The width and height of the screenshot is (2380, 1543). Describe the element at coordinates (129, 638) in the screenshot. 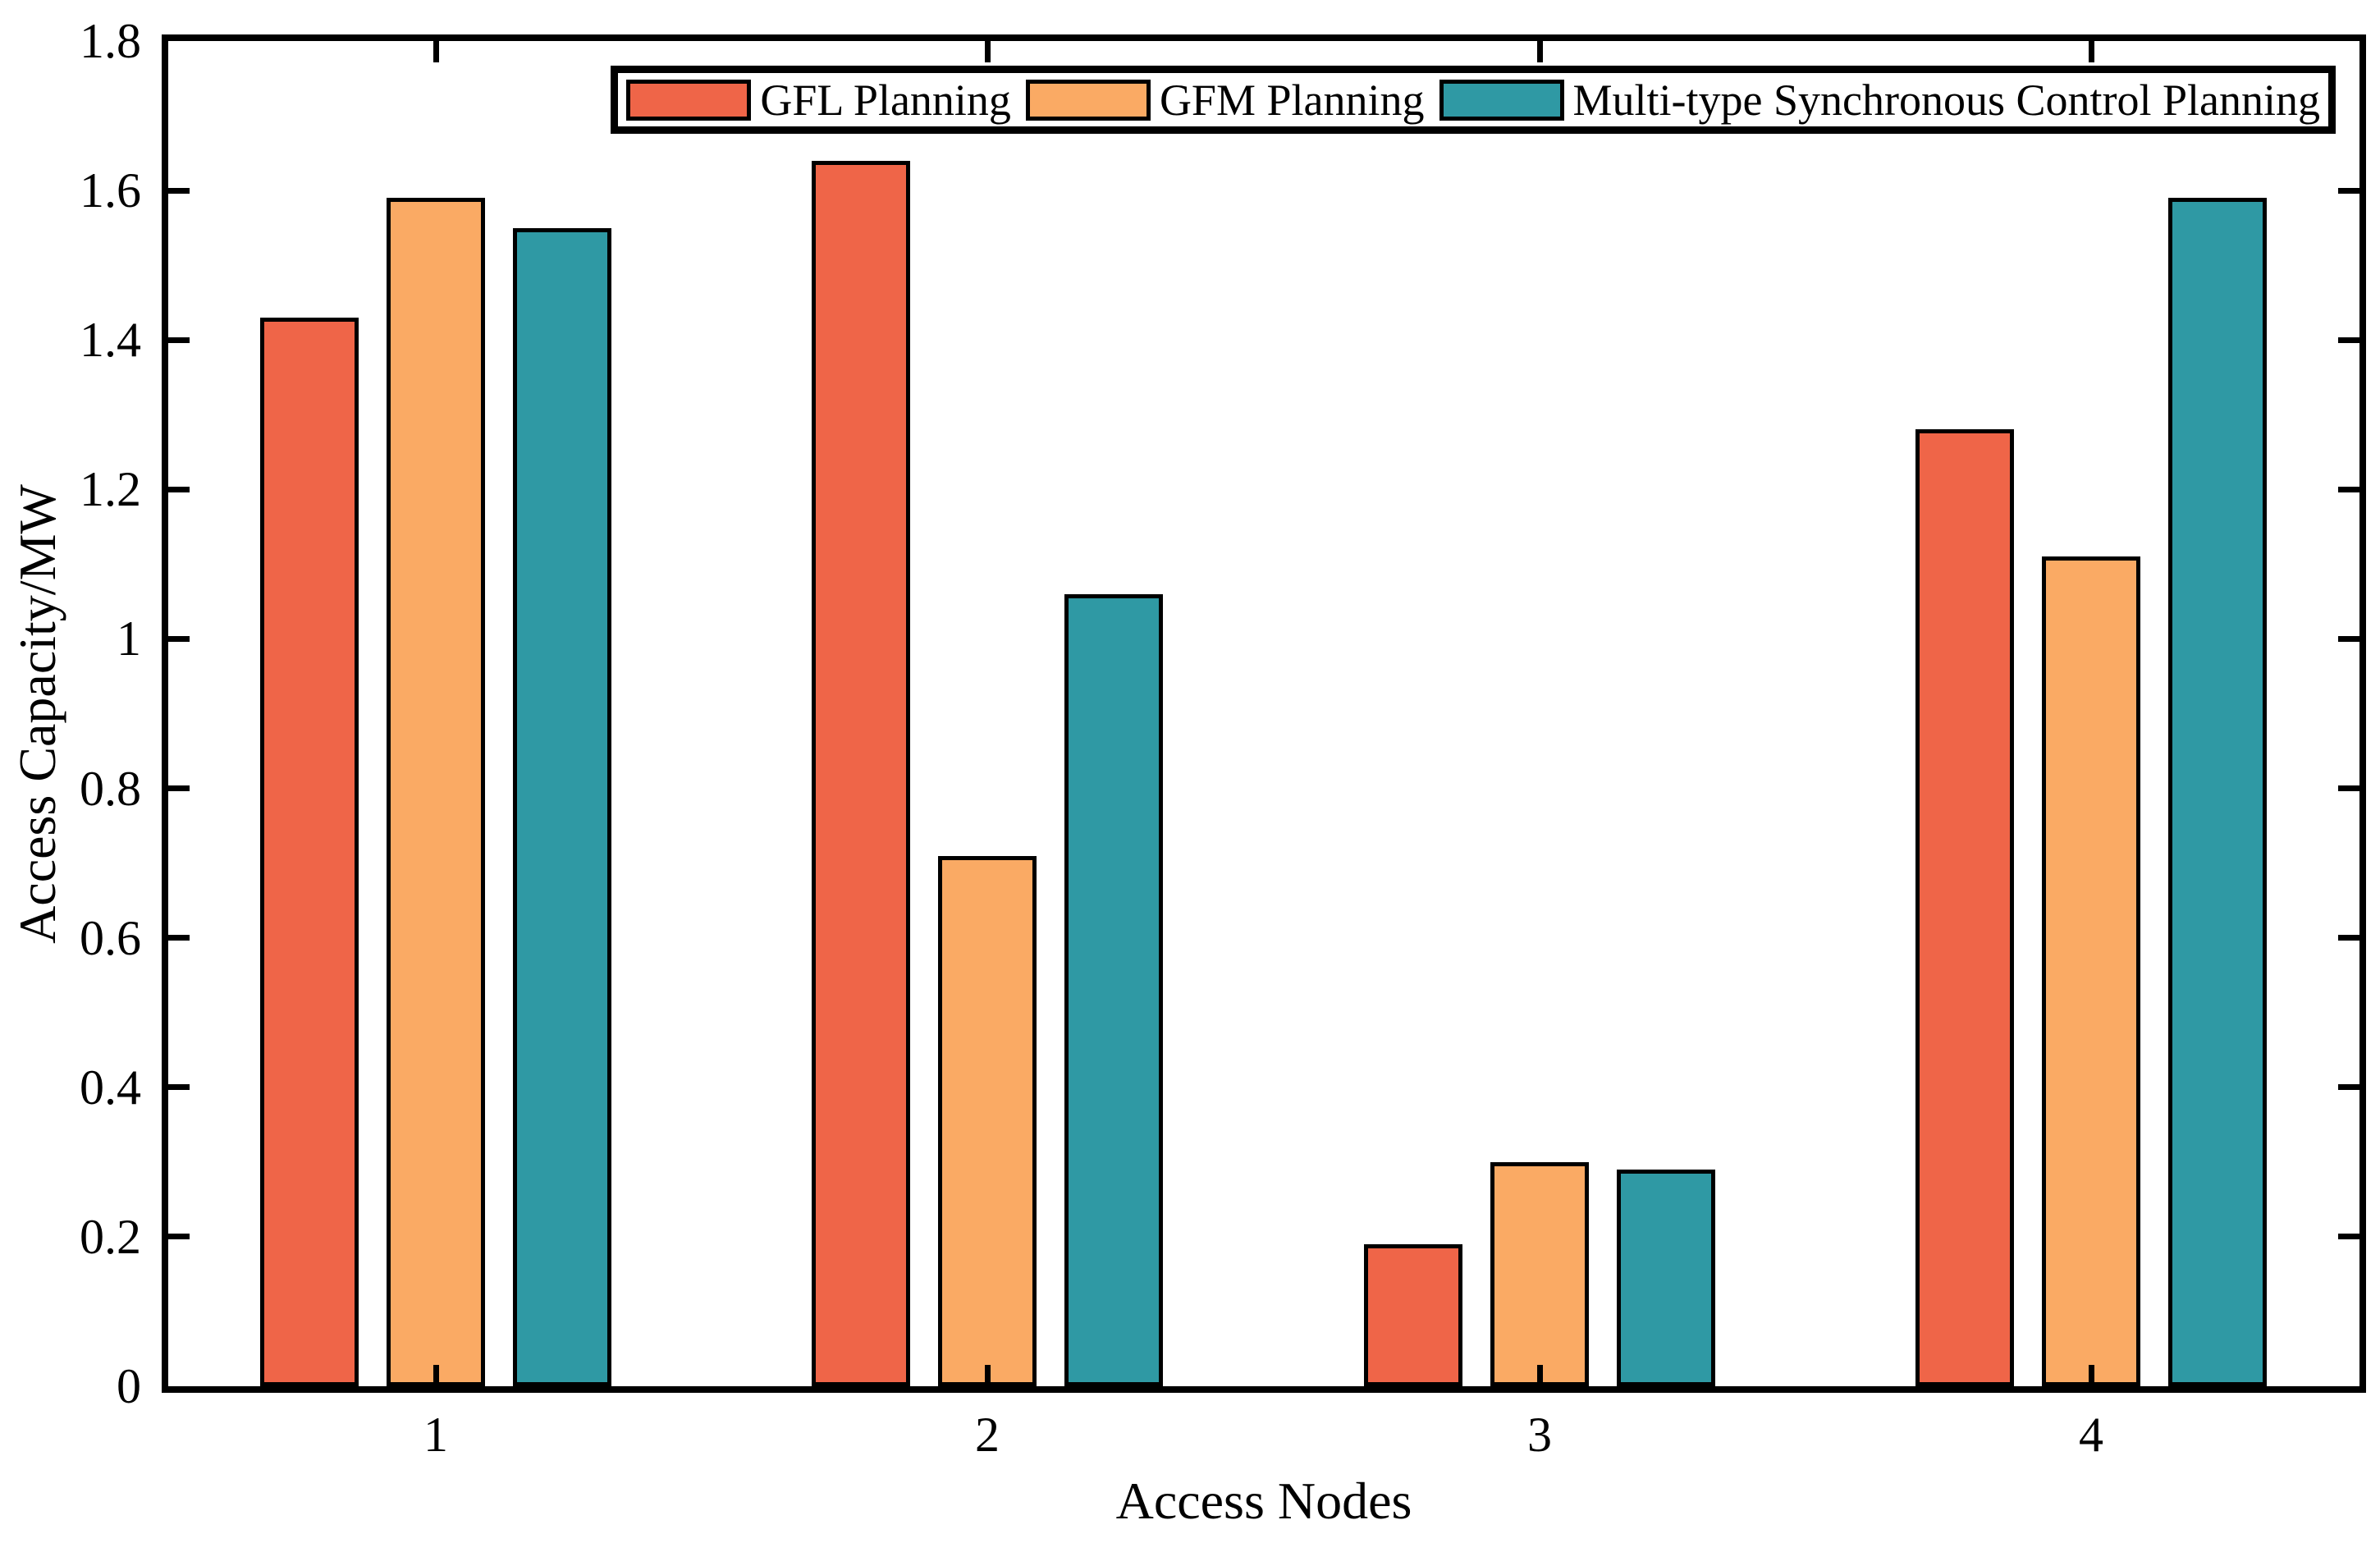

I see `y-tick-label: 1` at that location.